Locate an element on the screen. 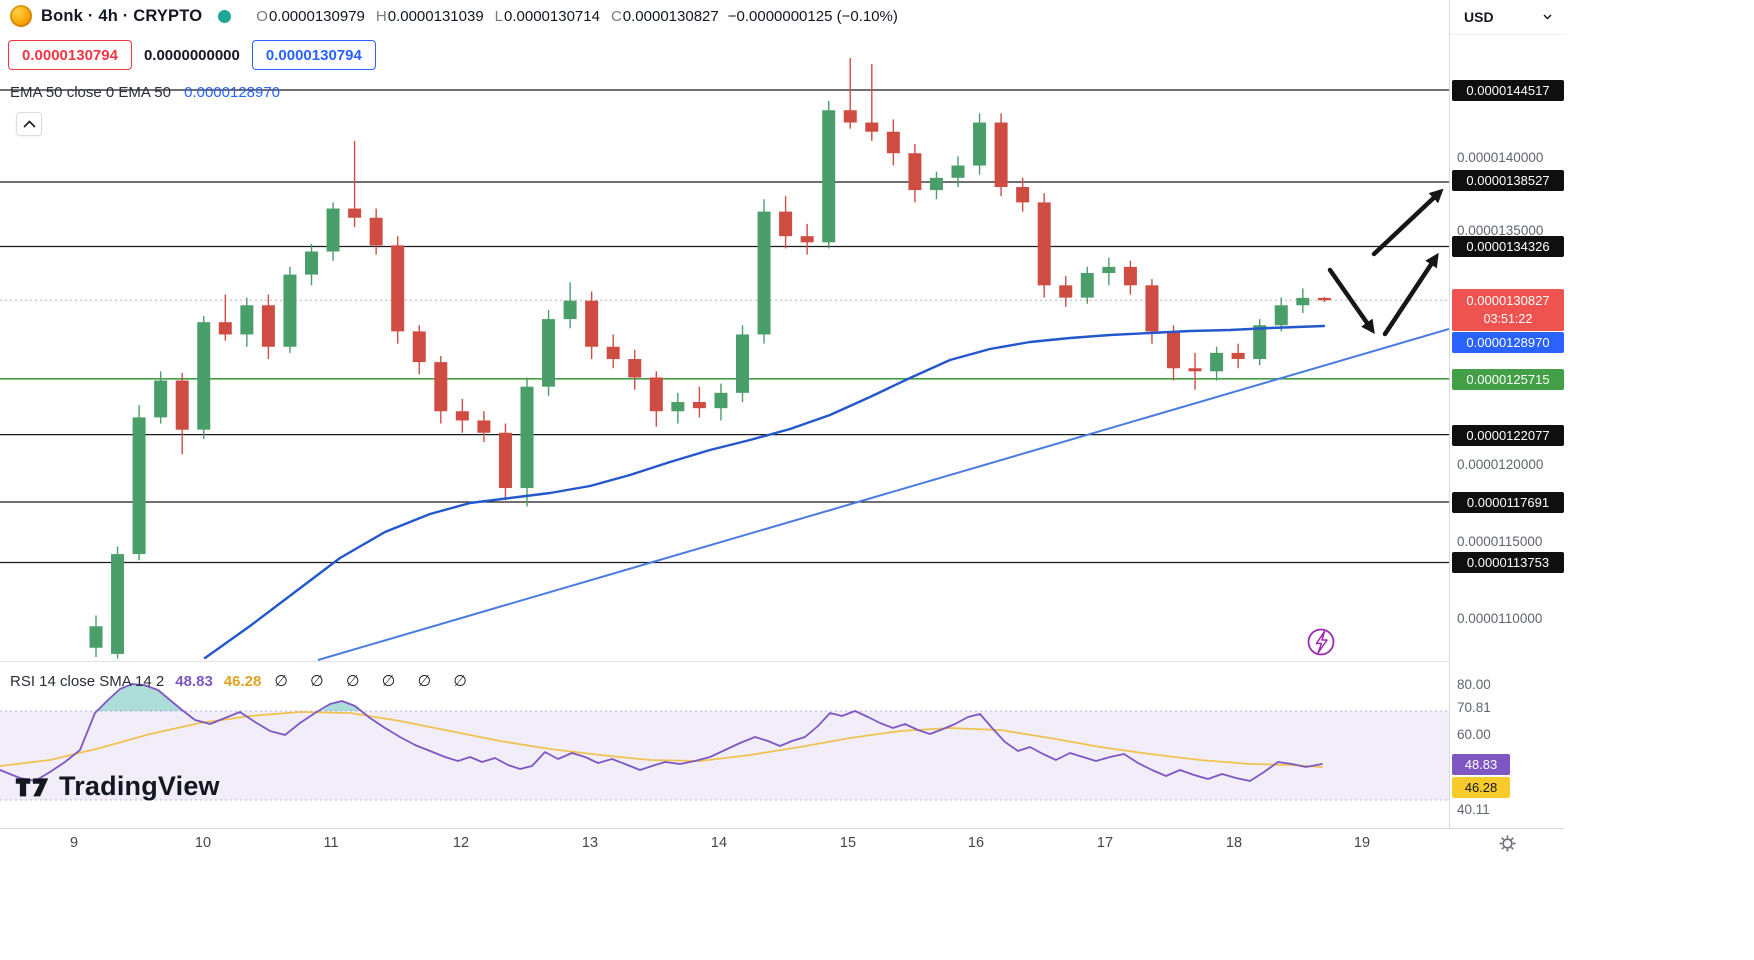 The image size is (1754, 960). ohlc-value: 0.0000130714 is located at coordinates (552, 16).